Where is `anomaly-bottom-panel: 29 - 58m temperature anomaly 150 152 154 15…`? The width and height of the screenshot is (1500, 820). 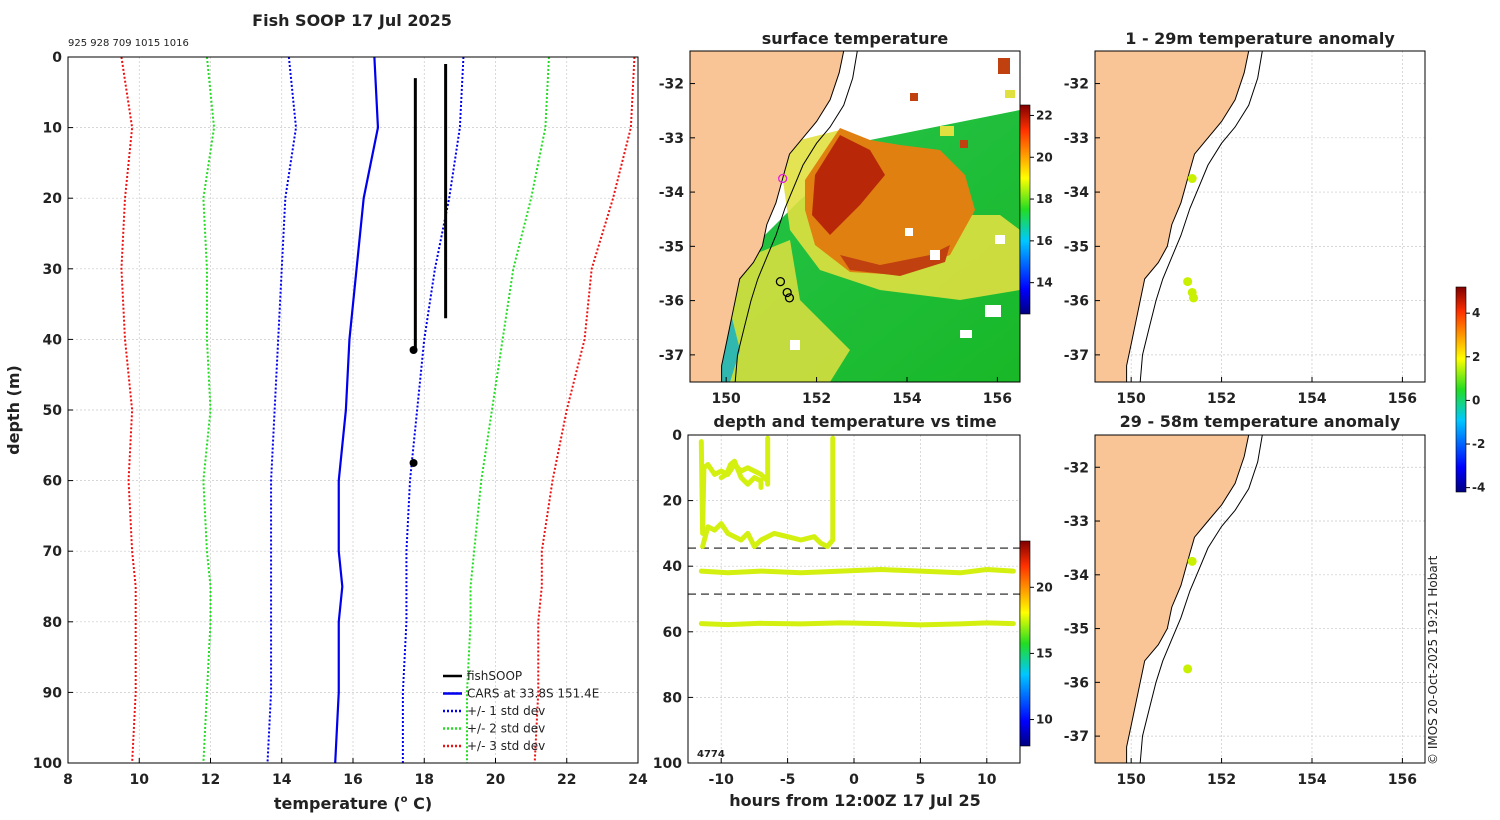
anomaly-bottom-panel: 29 - 58m temperature anomaly 150 152 154 15… is located at coordinates (1245, 600).